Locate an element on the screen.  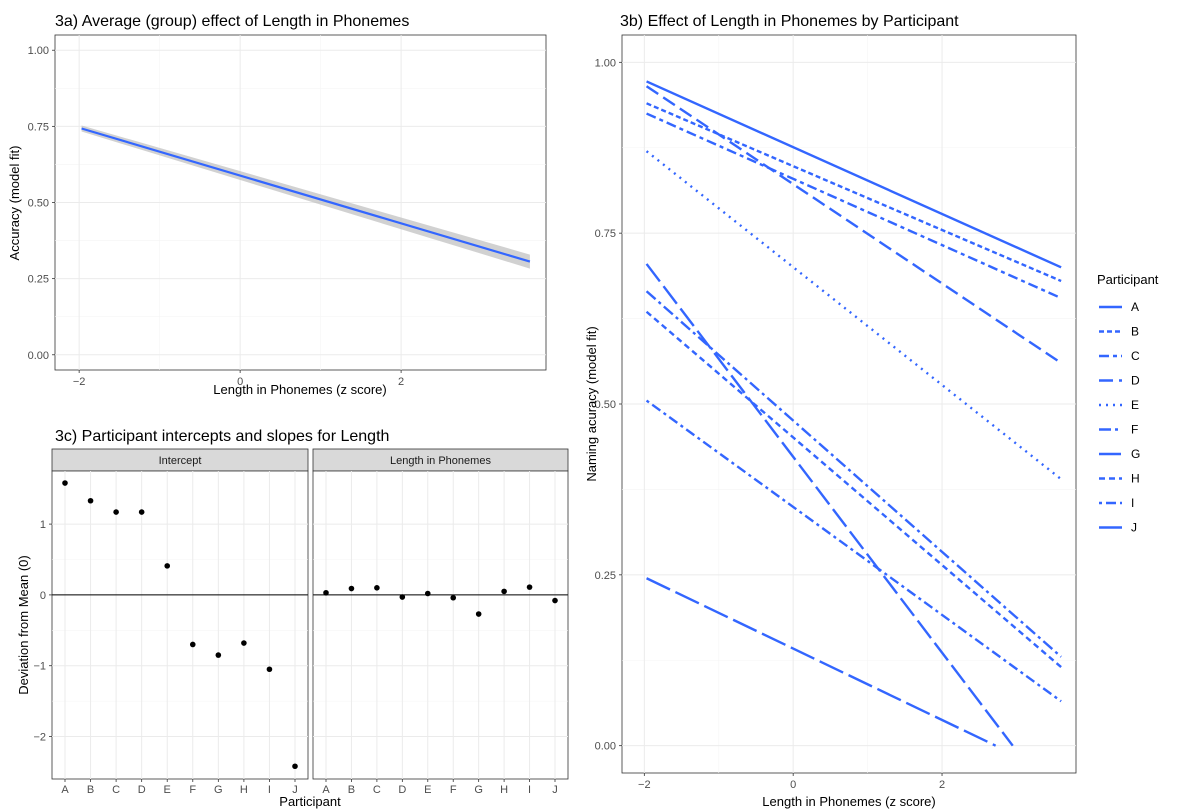
facet-panel-intercept is located at coordinates (180, 625).